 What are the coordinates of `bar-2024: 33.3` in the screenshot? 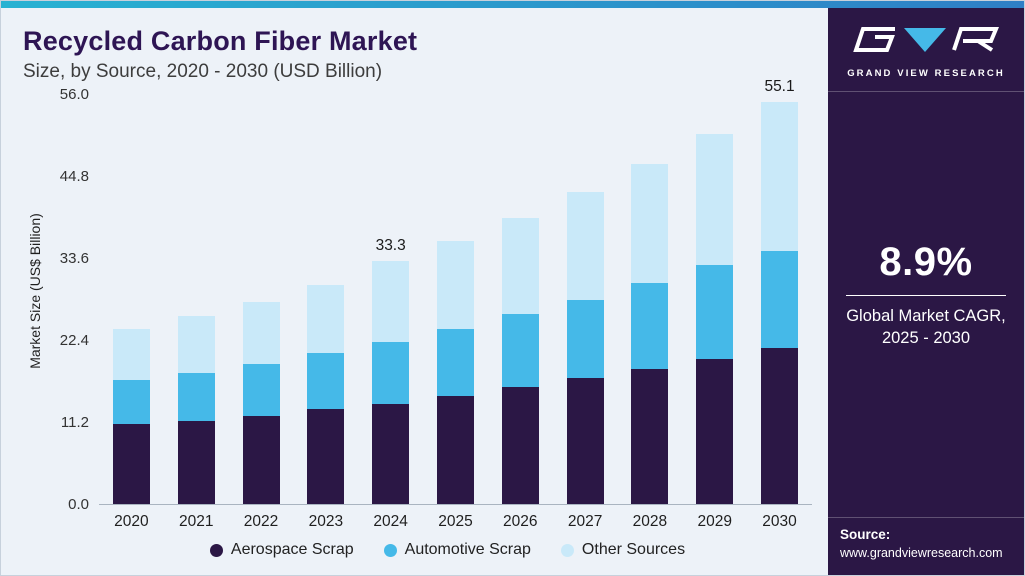 It's located at (390, 299).